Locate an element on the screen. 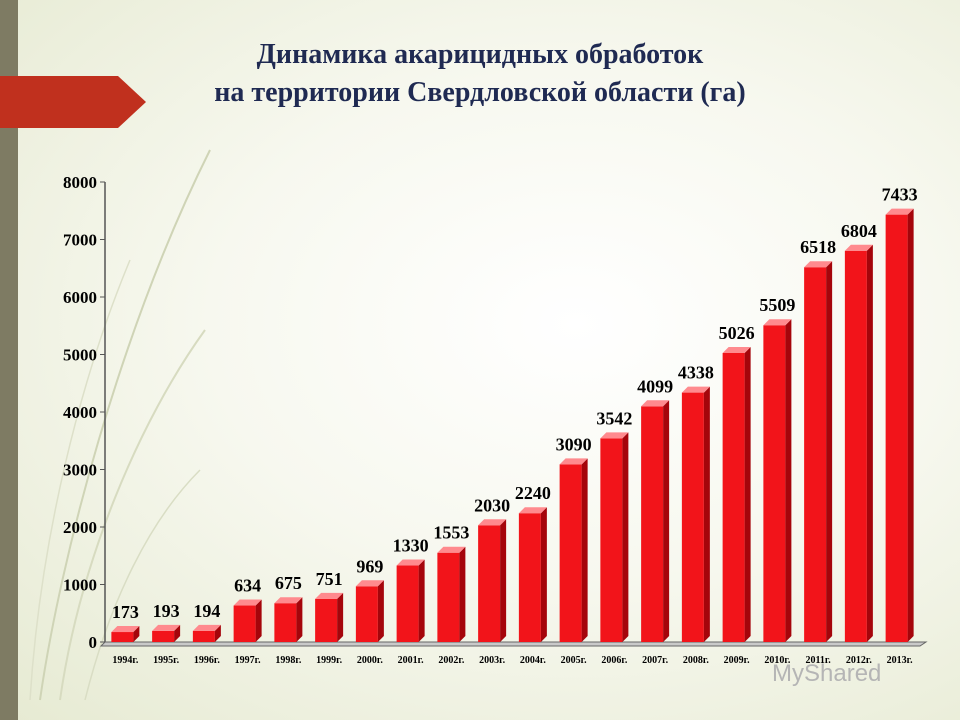  y-tick-label: 8000 is located at coordinates (80, 182).